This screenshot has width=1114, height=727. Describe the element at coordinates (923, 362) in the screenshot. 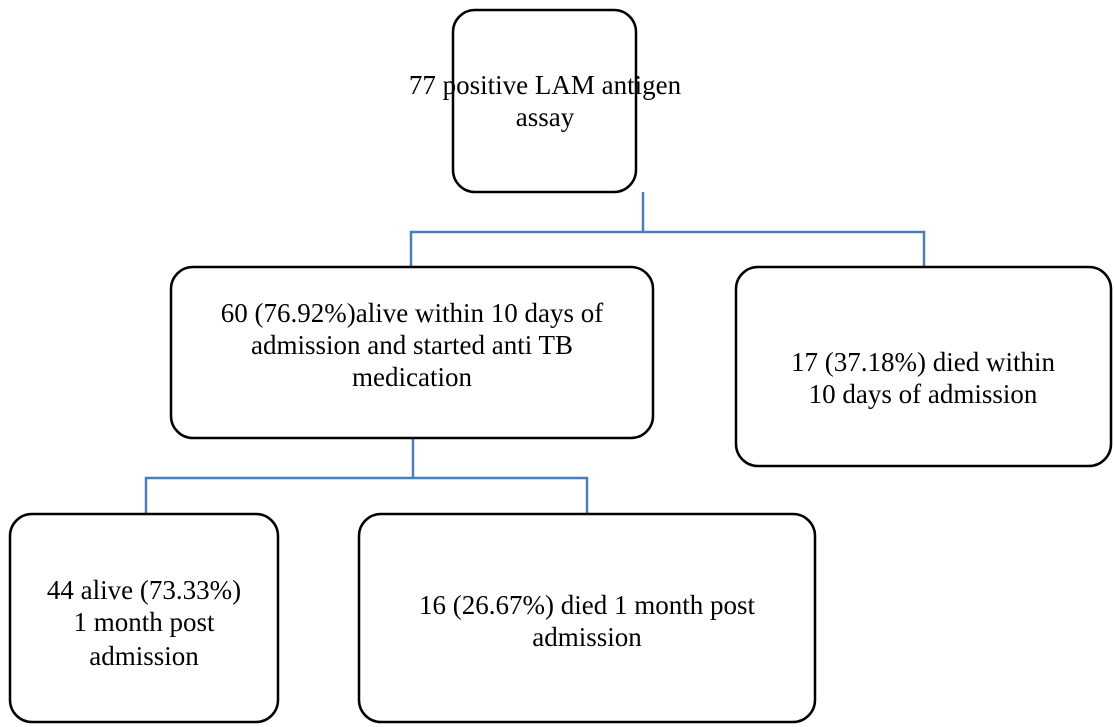

I see `node-text: 17 (37.18%) died within` at that location.